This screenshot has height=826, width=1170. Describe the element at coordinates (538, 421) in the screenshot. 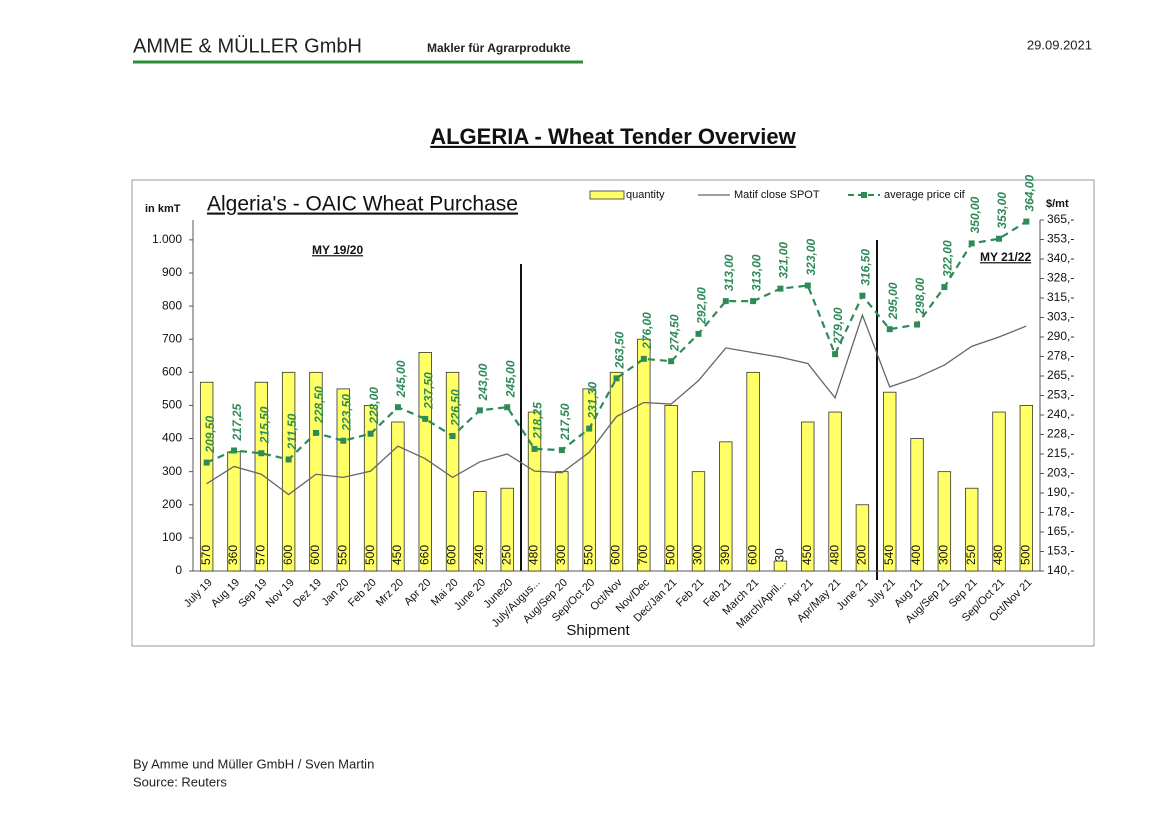

I see `point-value-label: 218,25` at that location.